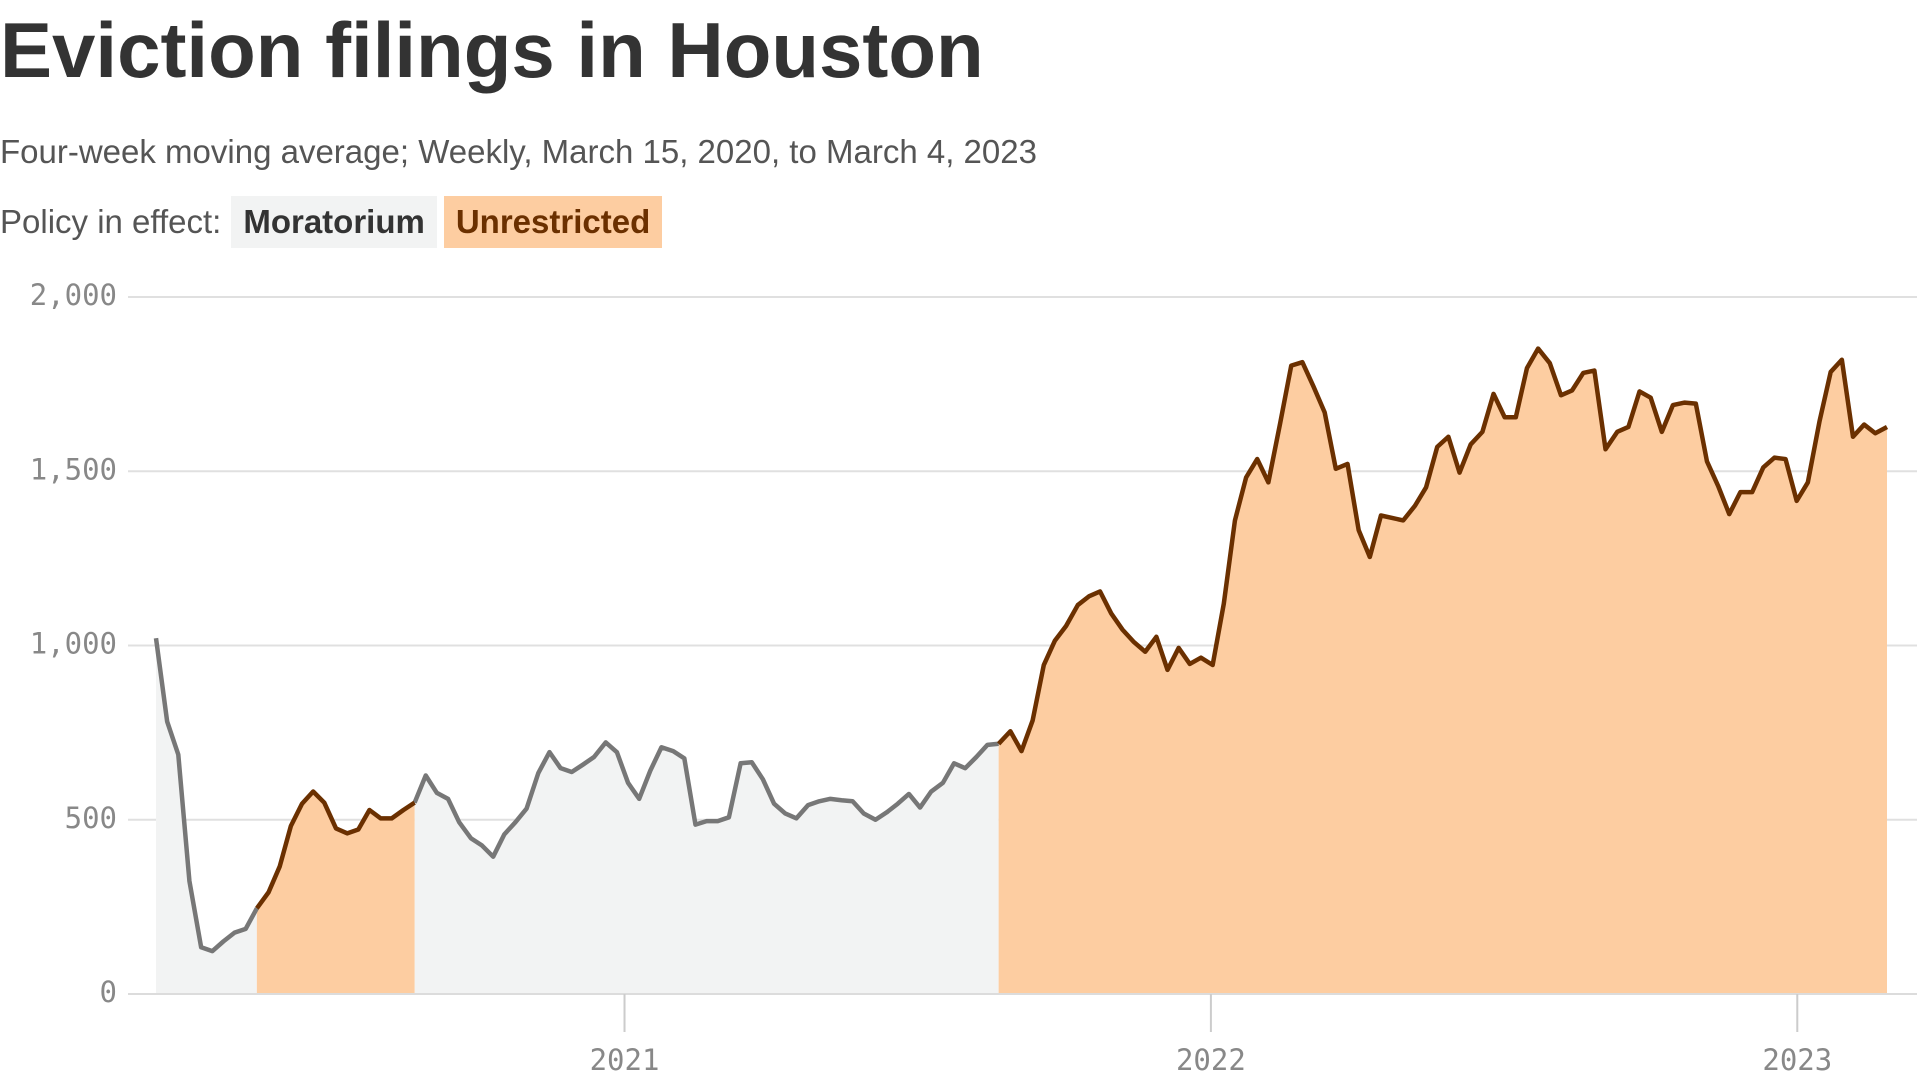 This screenshot has height=1080, width=1920. What do you see at coordinates (73, 469) in the screenshot?
I see `y-tick-label: 1,500` at bounding box center [73, 469].